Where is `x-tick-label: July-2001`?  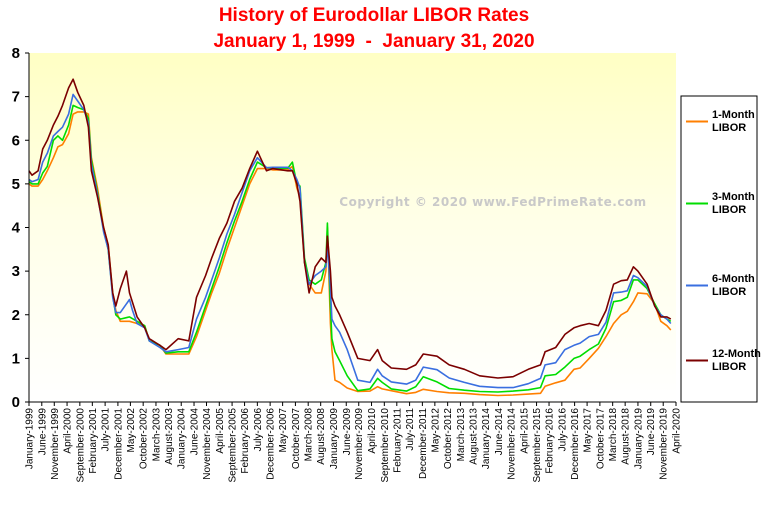 x-tick-label: July-2001 is located at coordinates (106, 430).